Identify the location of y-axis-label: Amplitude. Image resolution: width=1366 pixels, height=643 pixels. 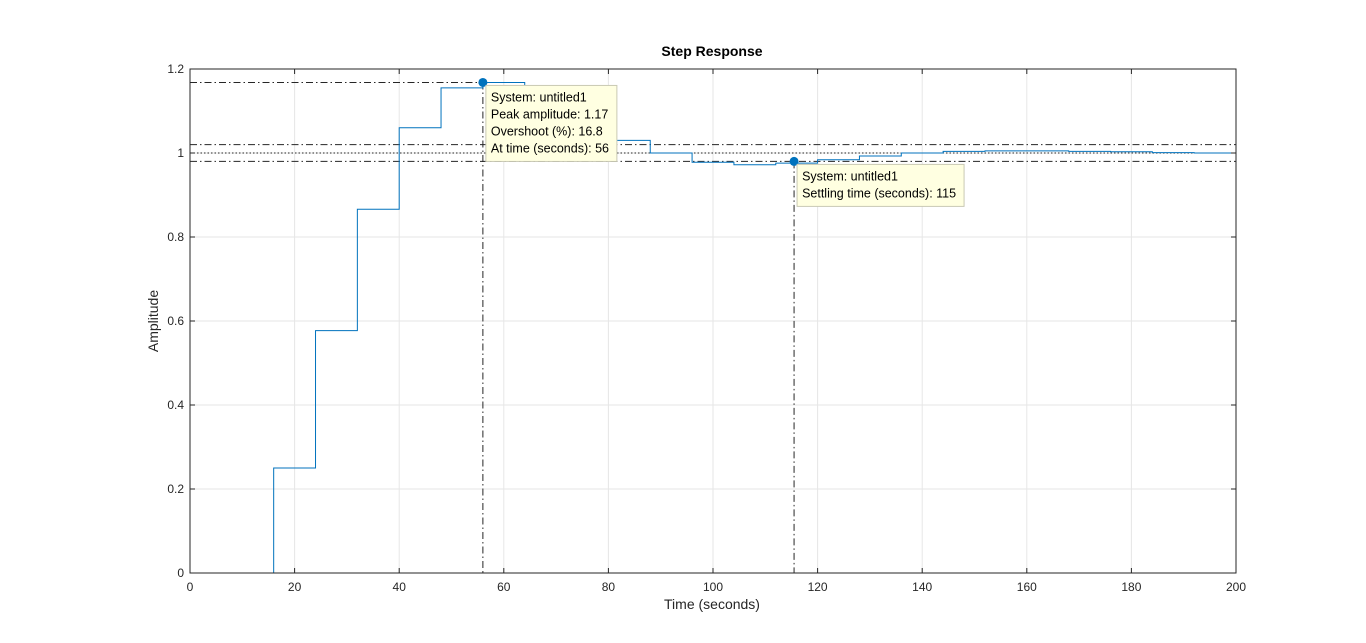
(153, 321).